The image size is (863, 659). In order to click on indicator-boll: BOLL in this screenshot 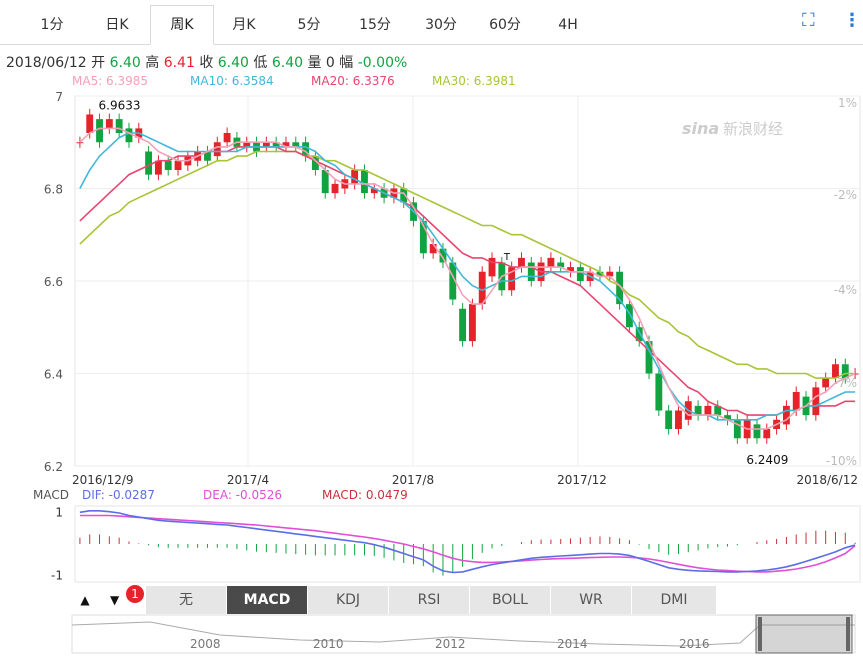, I will do `click(510, 600)`.